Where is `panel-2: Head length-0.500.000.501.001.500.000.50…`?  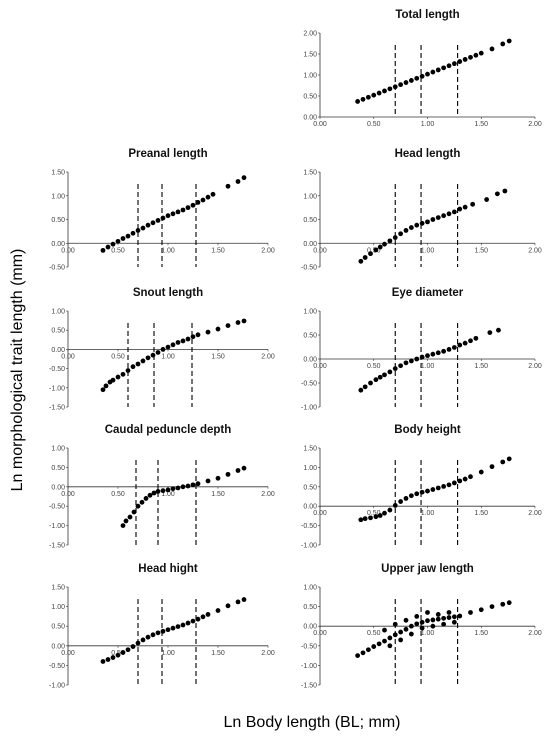
panel-2: Head length-0.500.000.501.001.500.000.50… is located at coordinates (421, 210).